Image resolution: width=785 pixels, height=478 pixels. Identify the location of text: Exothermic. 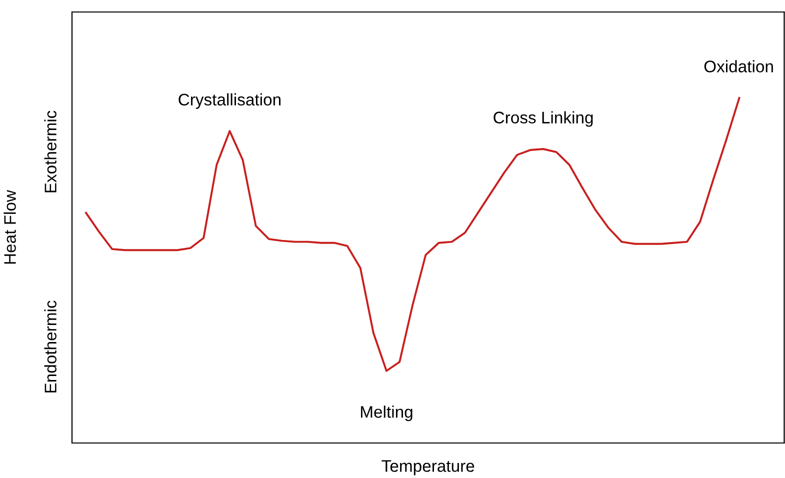
(50, 151).